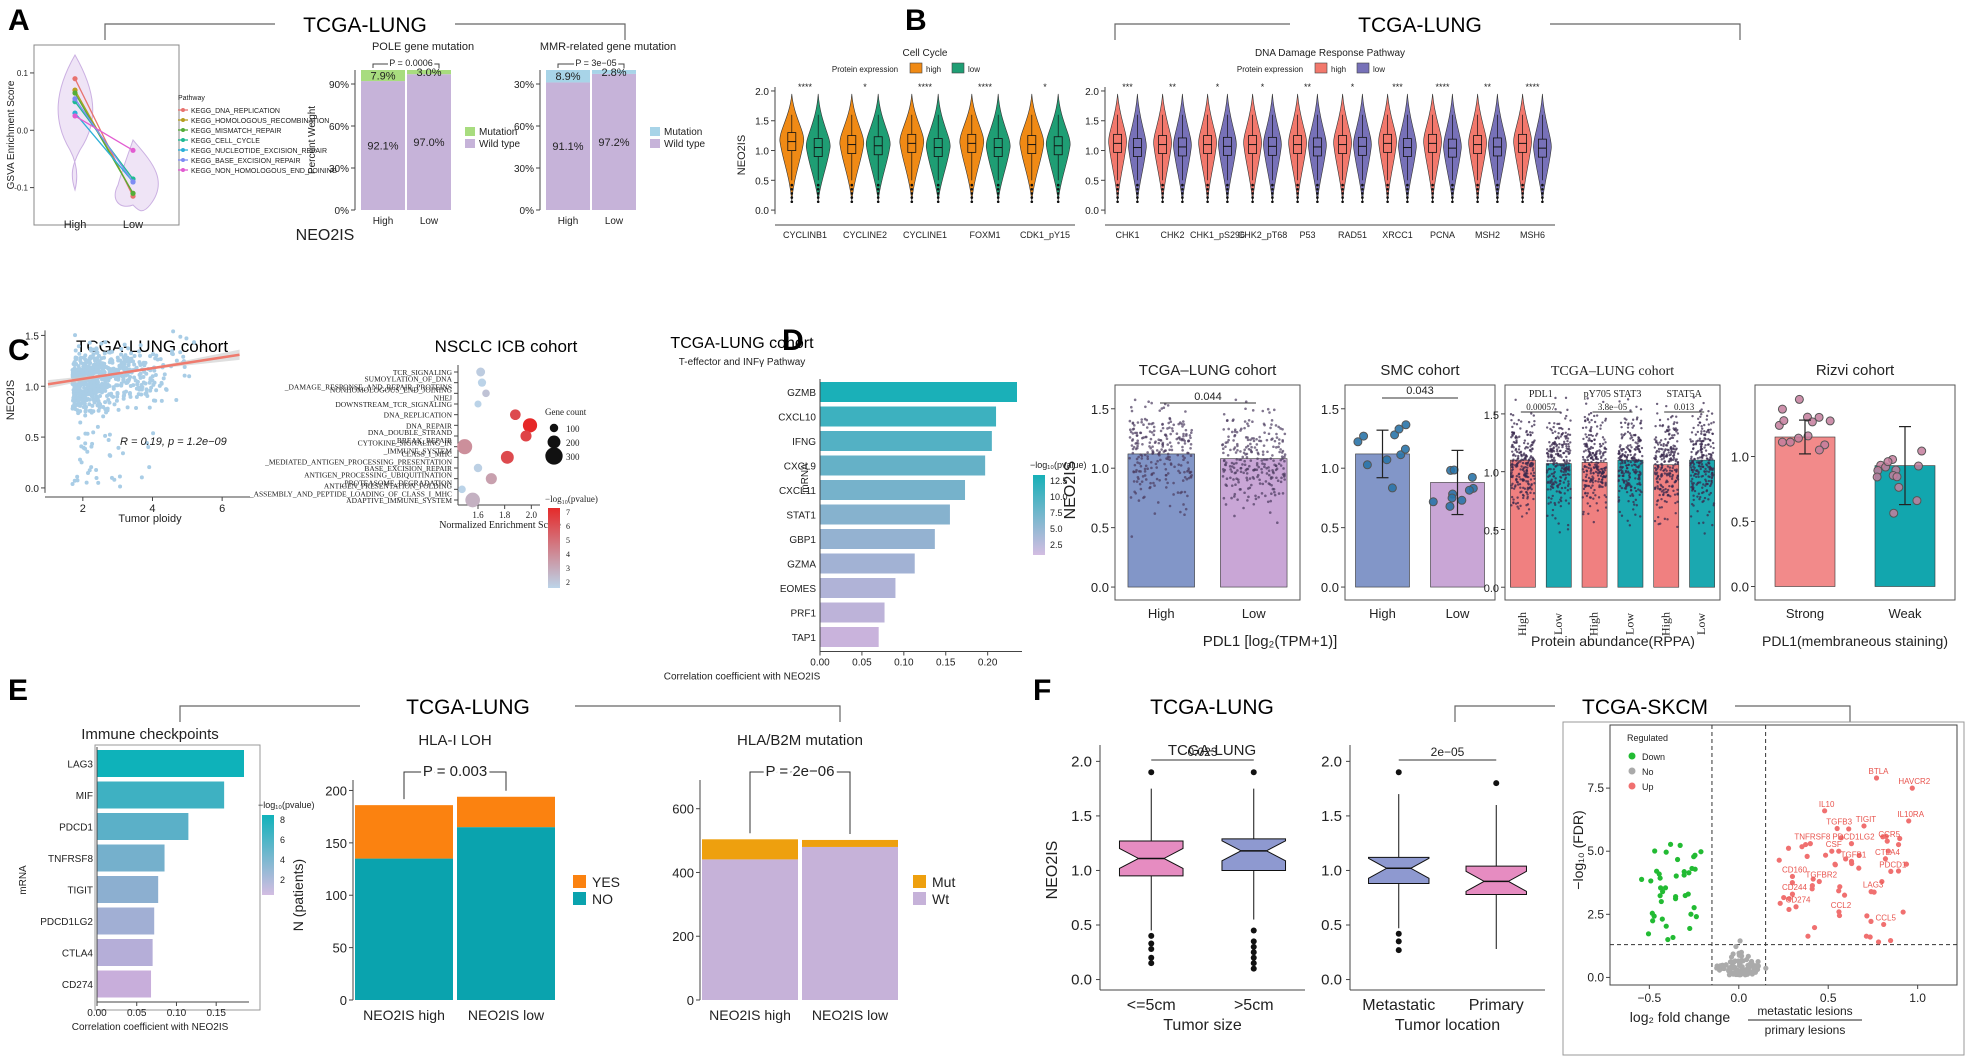 The width and height of the screenshot is (1973, 1058). What do you see at coordinates (1841, 905) in the screenshot?
I see `f3-gene-label: CCL2` at bounding box center [1841, 905].